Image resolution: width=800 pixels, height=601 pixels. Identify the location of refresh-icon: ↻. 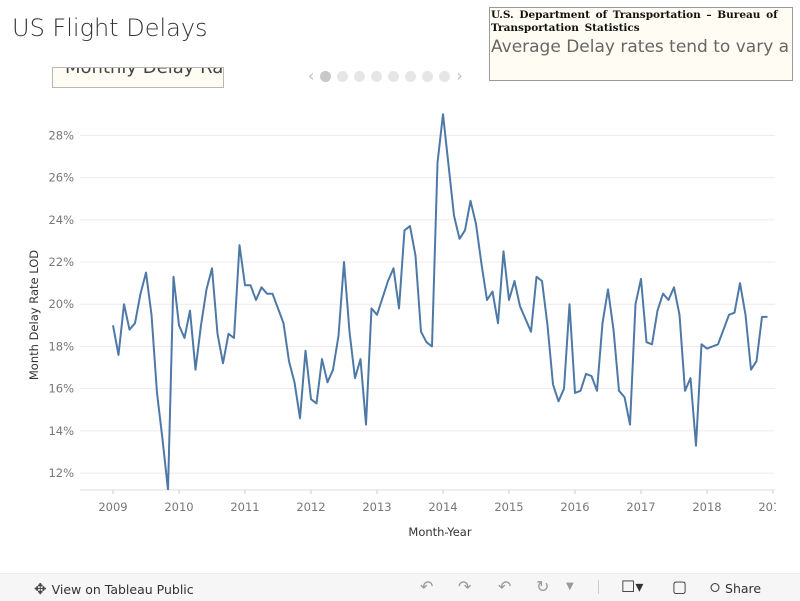
(543, 586).